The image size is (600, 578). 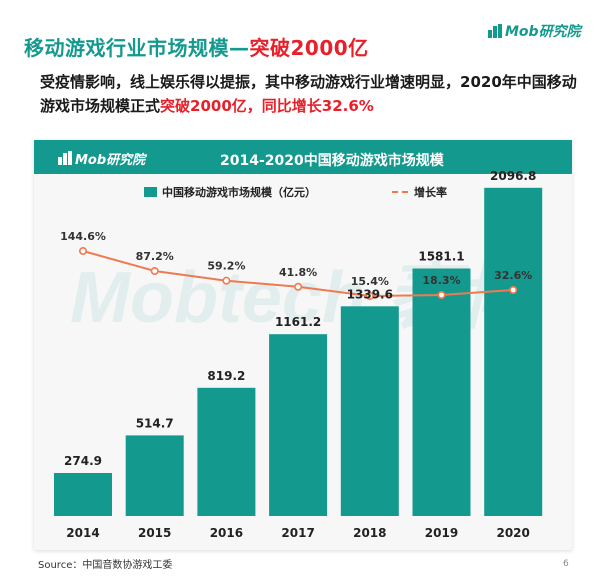 I want to click on x-tick-2014: 2014, so click(x=82, y=533).